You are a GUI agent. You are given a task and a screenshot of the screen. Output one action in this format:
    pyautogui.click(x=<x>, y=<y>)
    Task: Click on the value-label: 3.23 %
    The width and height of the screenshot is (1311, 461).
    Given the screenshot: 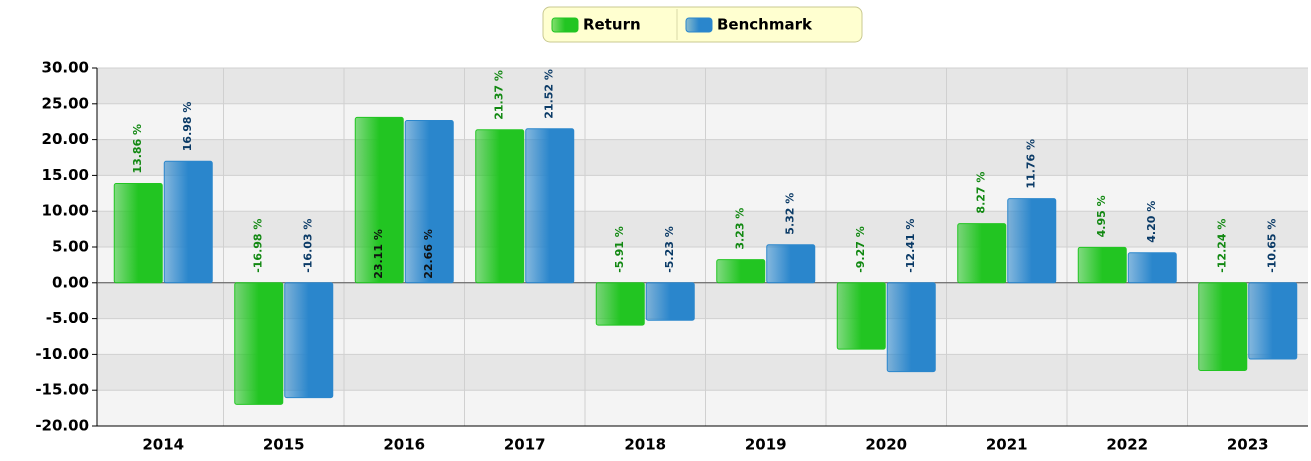 What is the action you would take?
    pyautogui.click(x=740, y=229)
    